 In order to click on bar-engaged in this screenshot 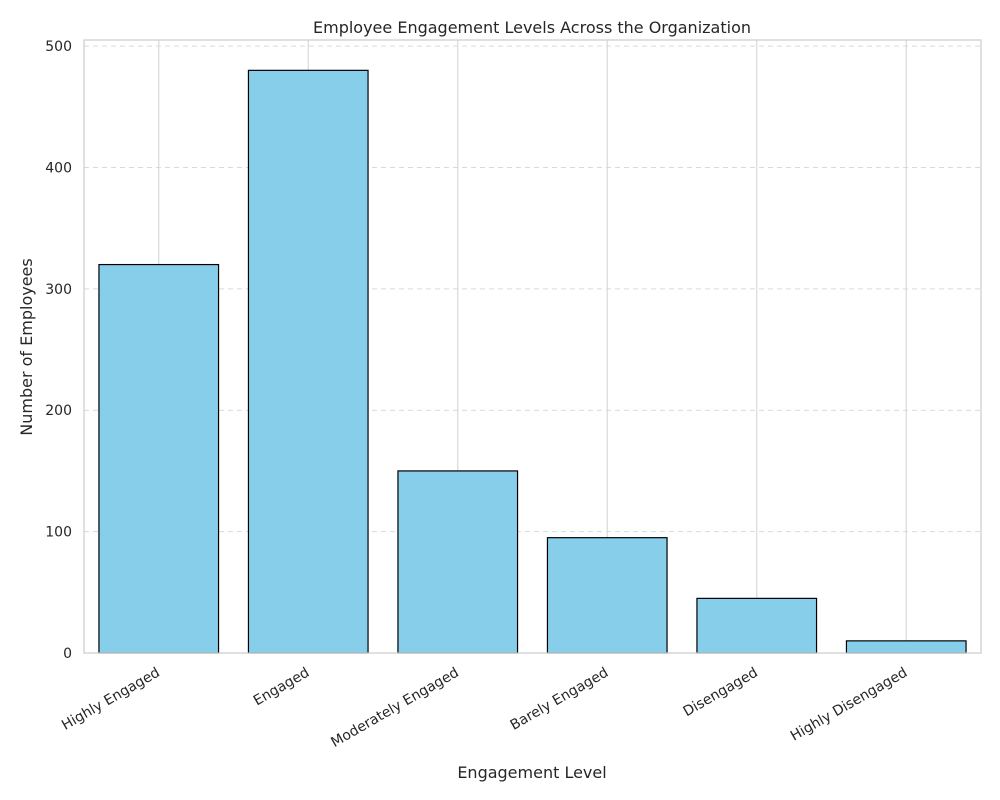, I will do `click(308, 361)`.